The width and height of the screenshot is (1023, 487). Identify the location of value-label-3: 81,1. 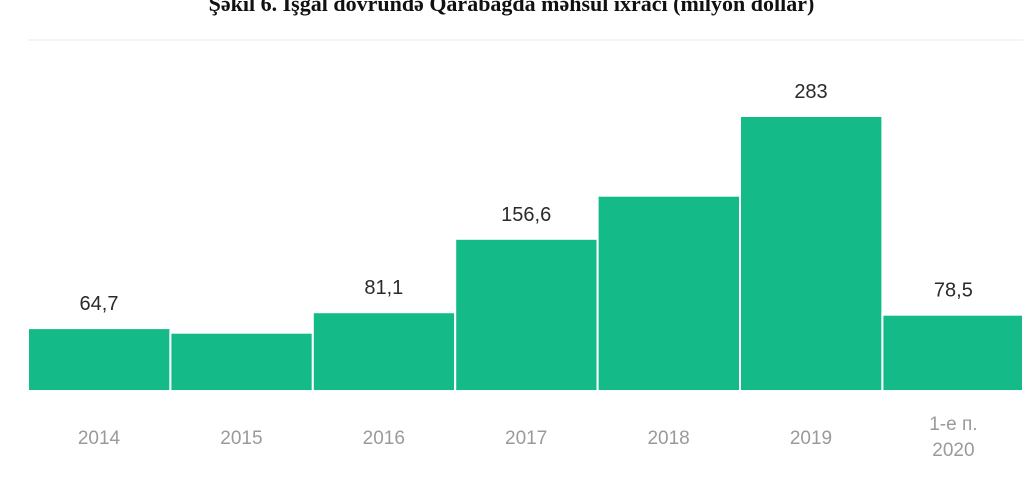
(383, 288).